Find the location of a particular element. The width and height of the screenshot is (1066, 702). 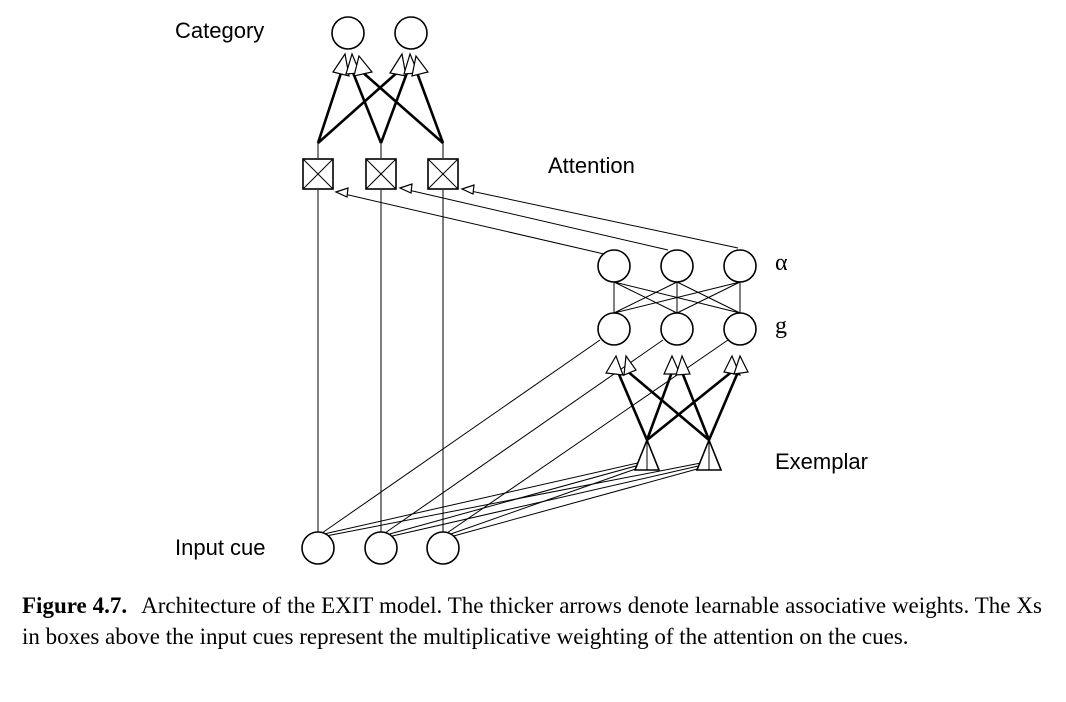

input-cue-nodes is located at coordinates (380, 548).